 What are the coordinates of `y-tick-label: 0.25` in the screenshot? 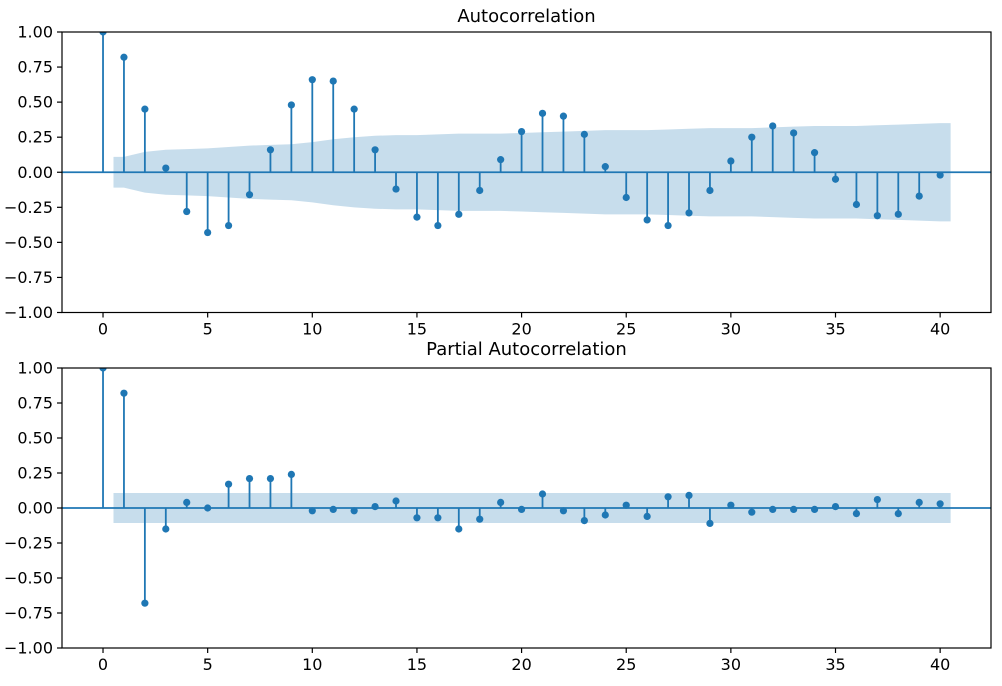 It's located at (35, 137).